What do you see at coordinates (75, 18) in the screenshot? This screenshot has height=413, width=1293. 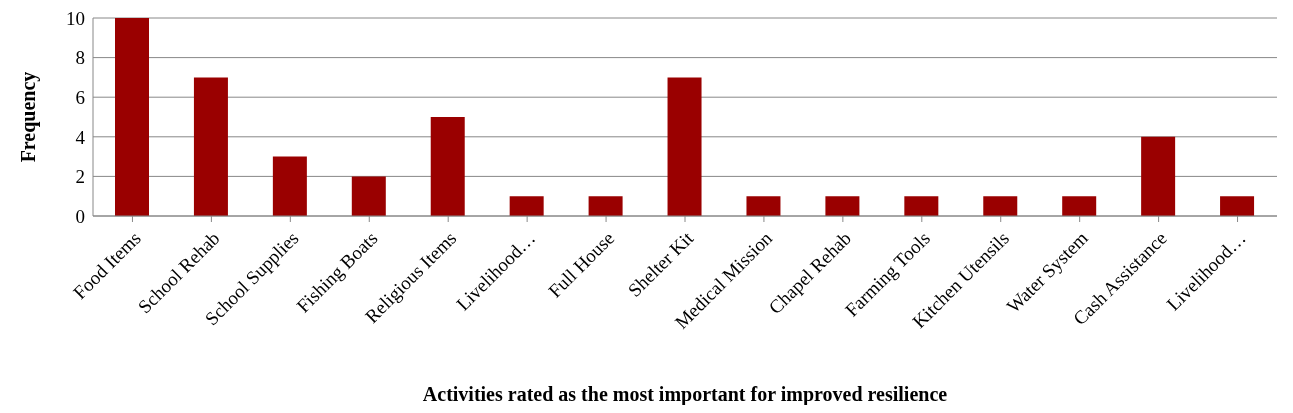 I see `y-tick-label: 10` at bounding box center [75, 18].